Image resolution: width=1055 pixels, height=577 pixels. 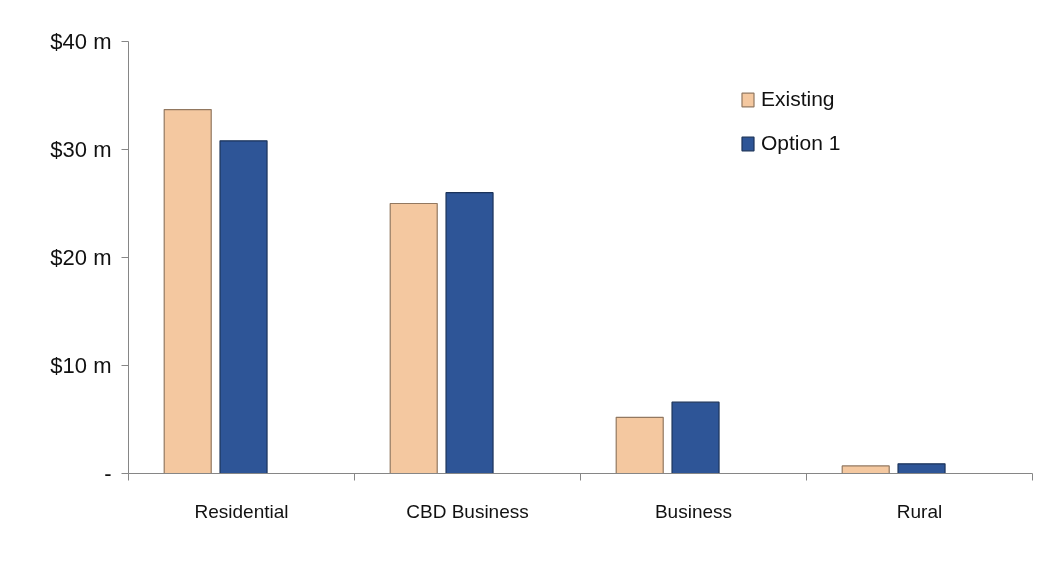 What do you see at coordinates (467, 511) in the screenshot?
I see `x-tick-label: CBD Business` at bounding box center [467, 511].